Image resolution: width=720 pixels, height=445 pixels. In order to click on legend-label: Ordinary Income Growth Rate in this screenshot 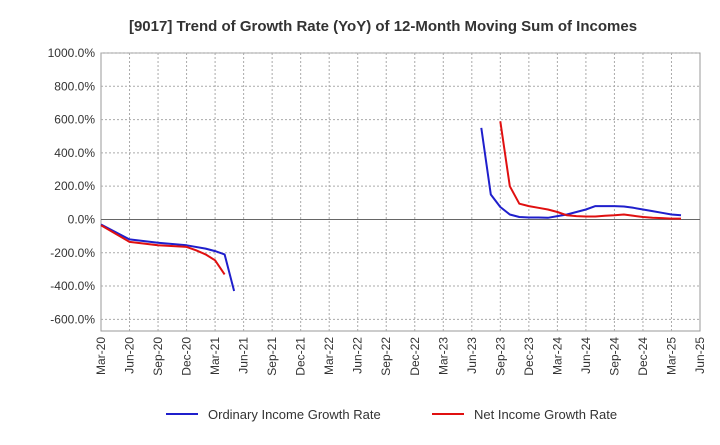, I will do `click(294, 414)`.